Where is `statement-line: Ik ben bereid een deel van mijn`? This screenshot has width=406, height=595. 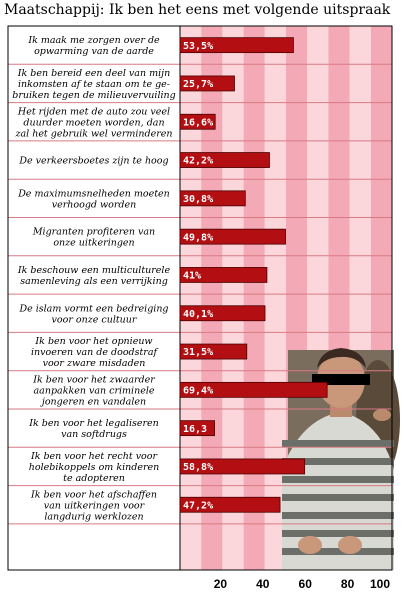 statement-line: Ik ben bereid een deel van mijn is located at coordinates (93, 73).